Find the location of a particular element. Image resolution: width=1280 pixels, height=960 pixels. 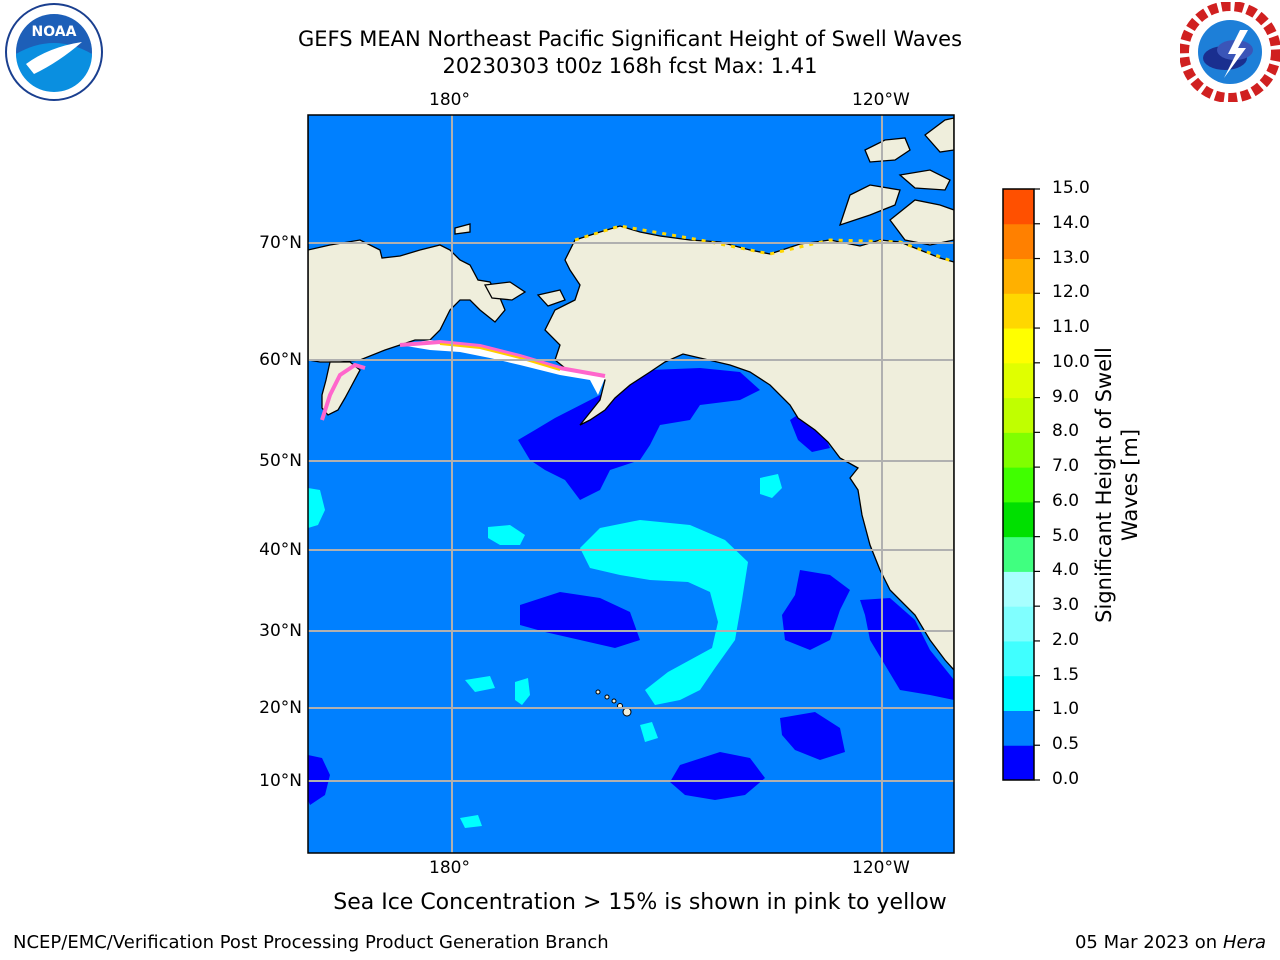

lat-label-10n: 10°N is located at coordinates (280, 781).